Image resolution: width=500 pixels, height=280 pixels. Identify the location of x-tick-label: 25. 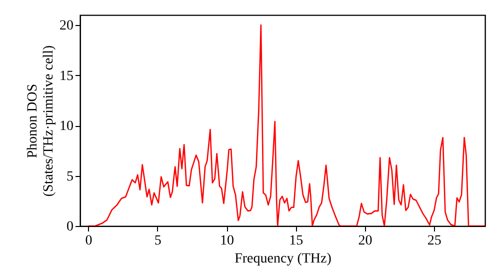
(434, 241).